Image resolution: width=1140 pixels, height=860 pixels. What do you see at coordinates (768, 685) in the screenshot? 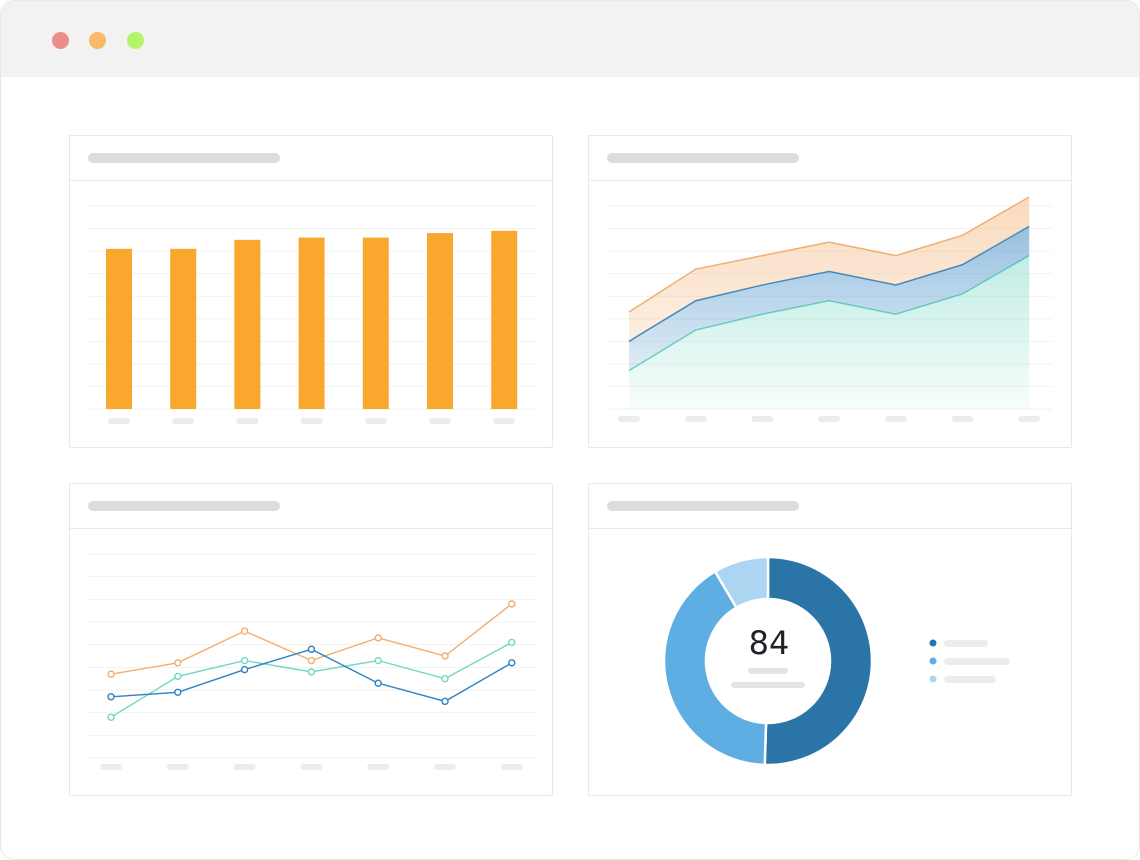
I see `center-sublabel-placeholder` at bounding box center [768, 685].